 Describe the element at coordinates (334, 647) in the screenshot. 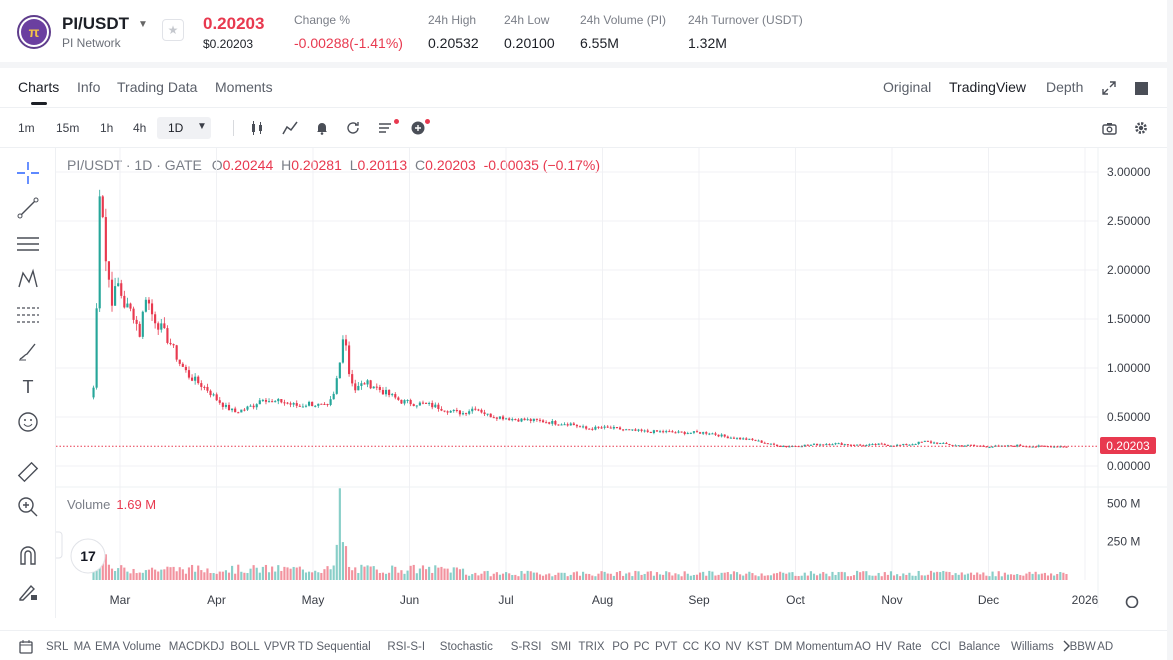

I see `indicator-td-sequential: TD Sequential` at that location.